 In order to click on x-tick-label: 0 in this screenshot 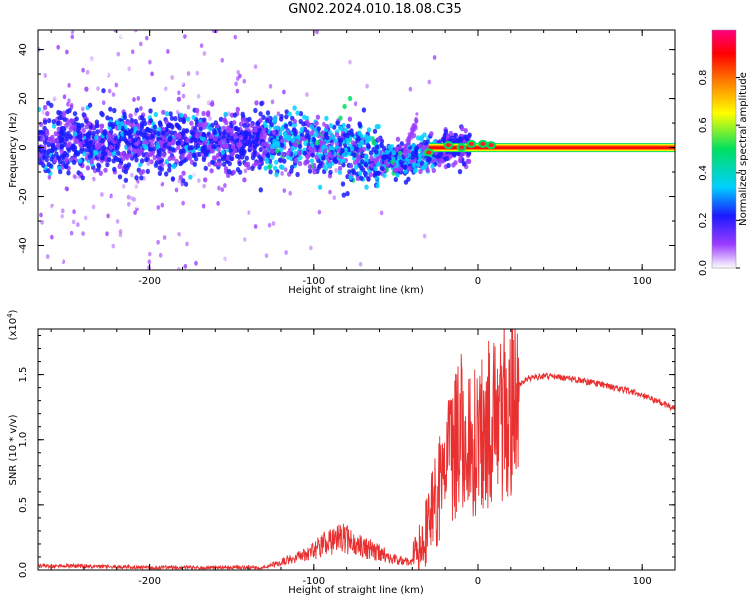, I will do `click(478, 281)`.